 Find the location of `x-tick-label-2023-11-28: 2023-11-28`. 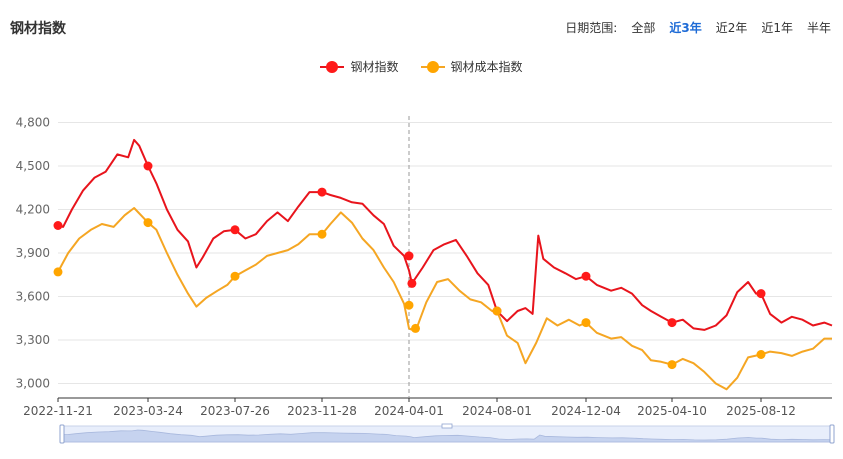

x-tick-label-2023-11-28: 2023-11-28 is located at coordinates (322, 411).